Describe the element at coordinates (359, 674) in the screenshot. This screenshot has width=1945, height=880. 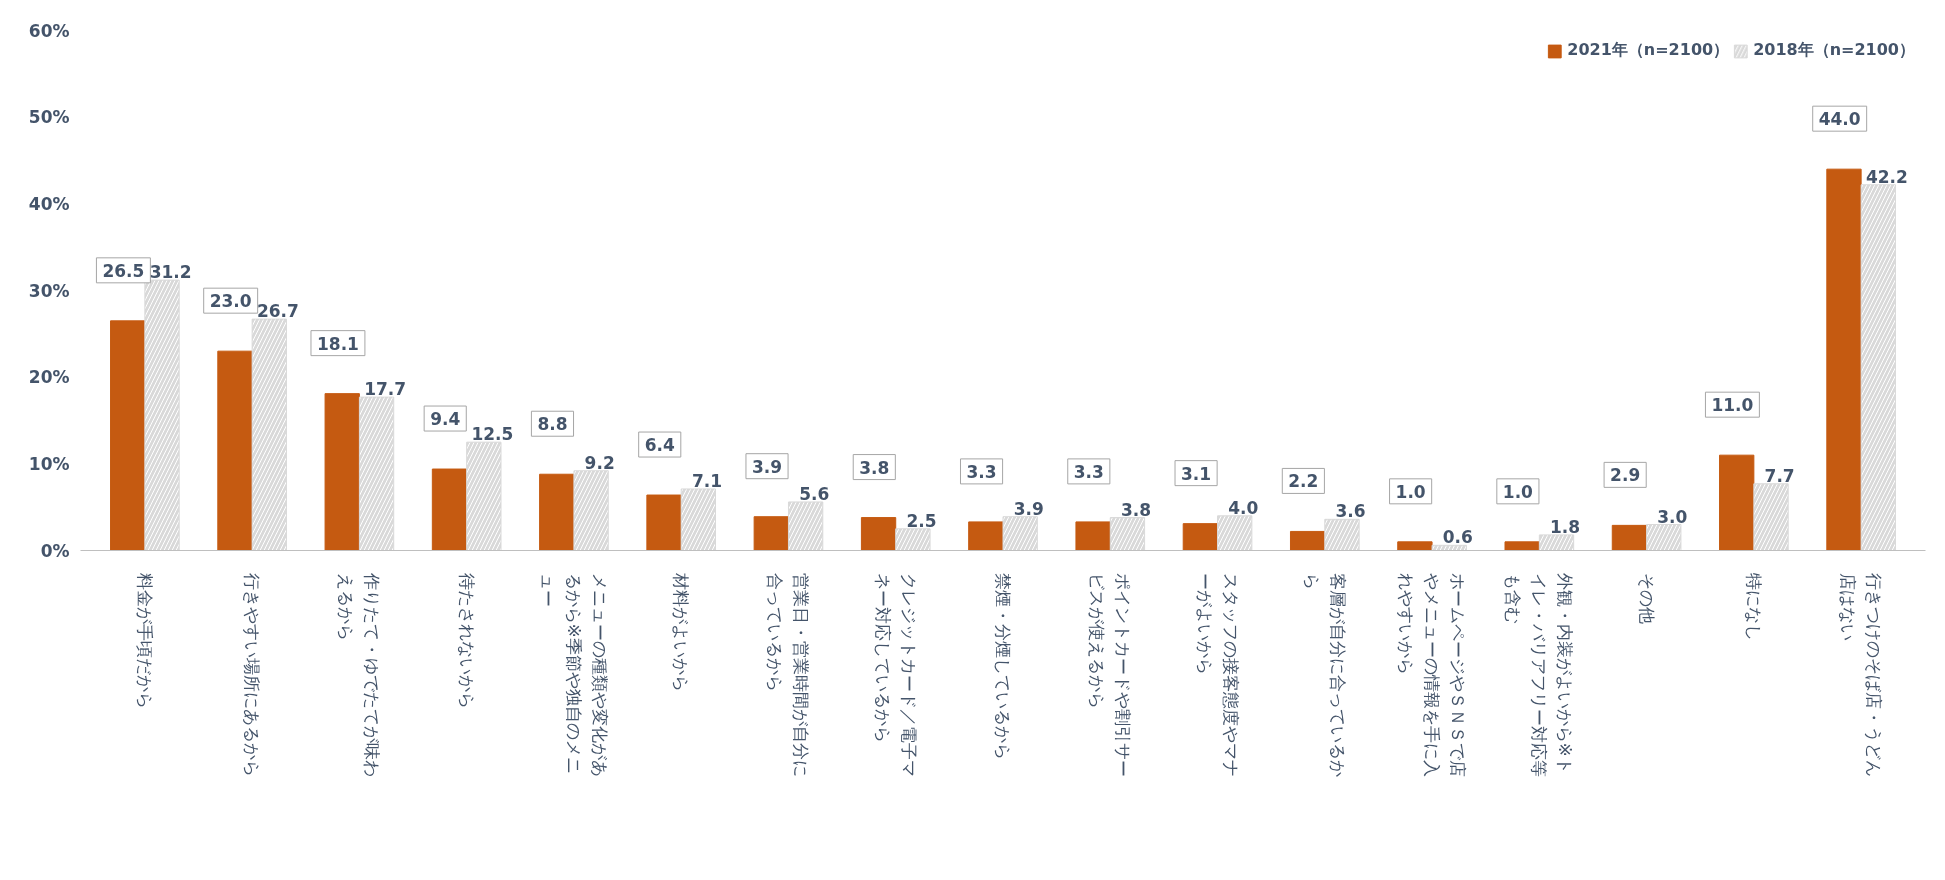
I see `x-tick-label: 作りたて・ゆでたてが味わえるから` at that location.